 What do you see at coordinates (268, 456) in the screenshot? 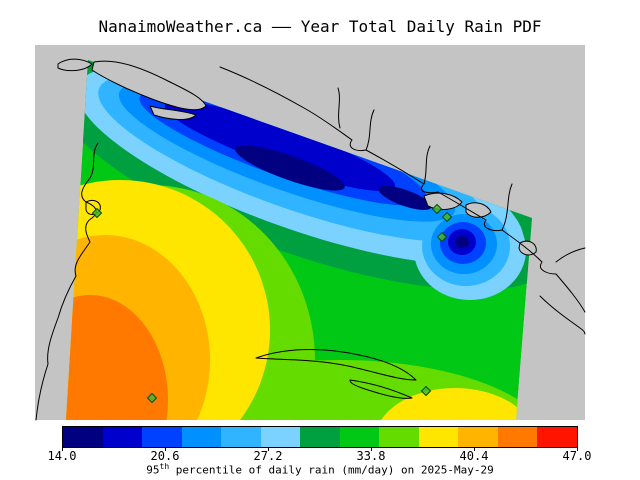
I see `colorbar-label: 27.2` at bounding box center [268, 456].